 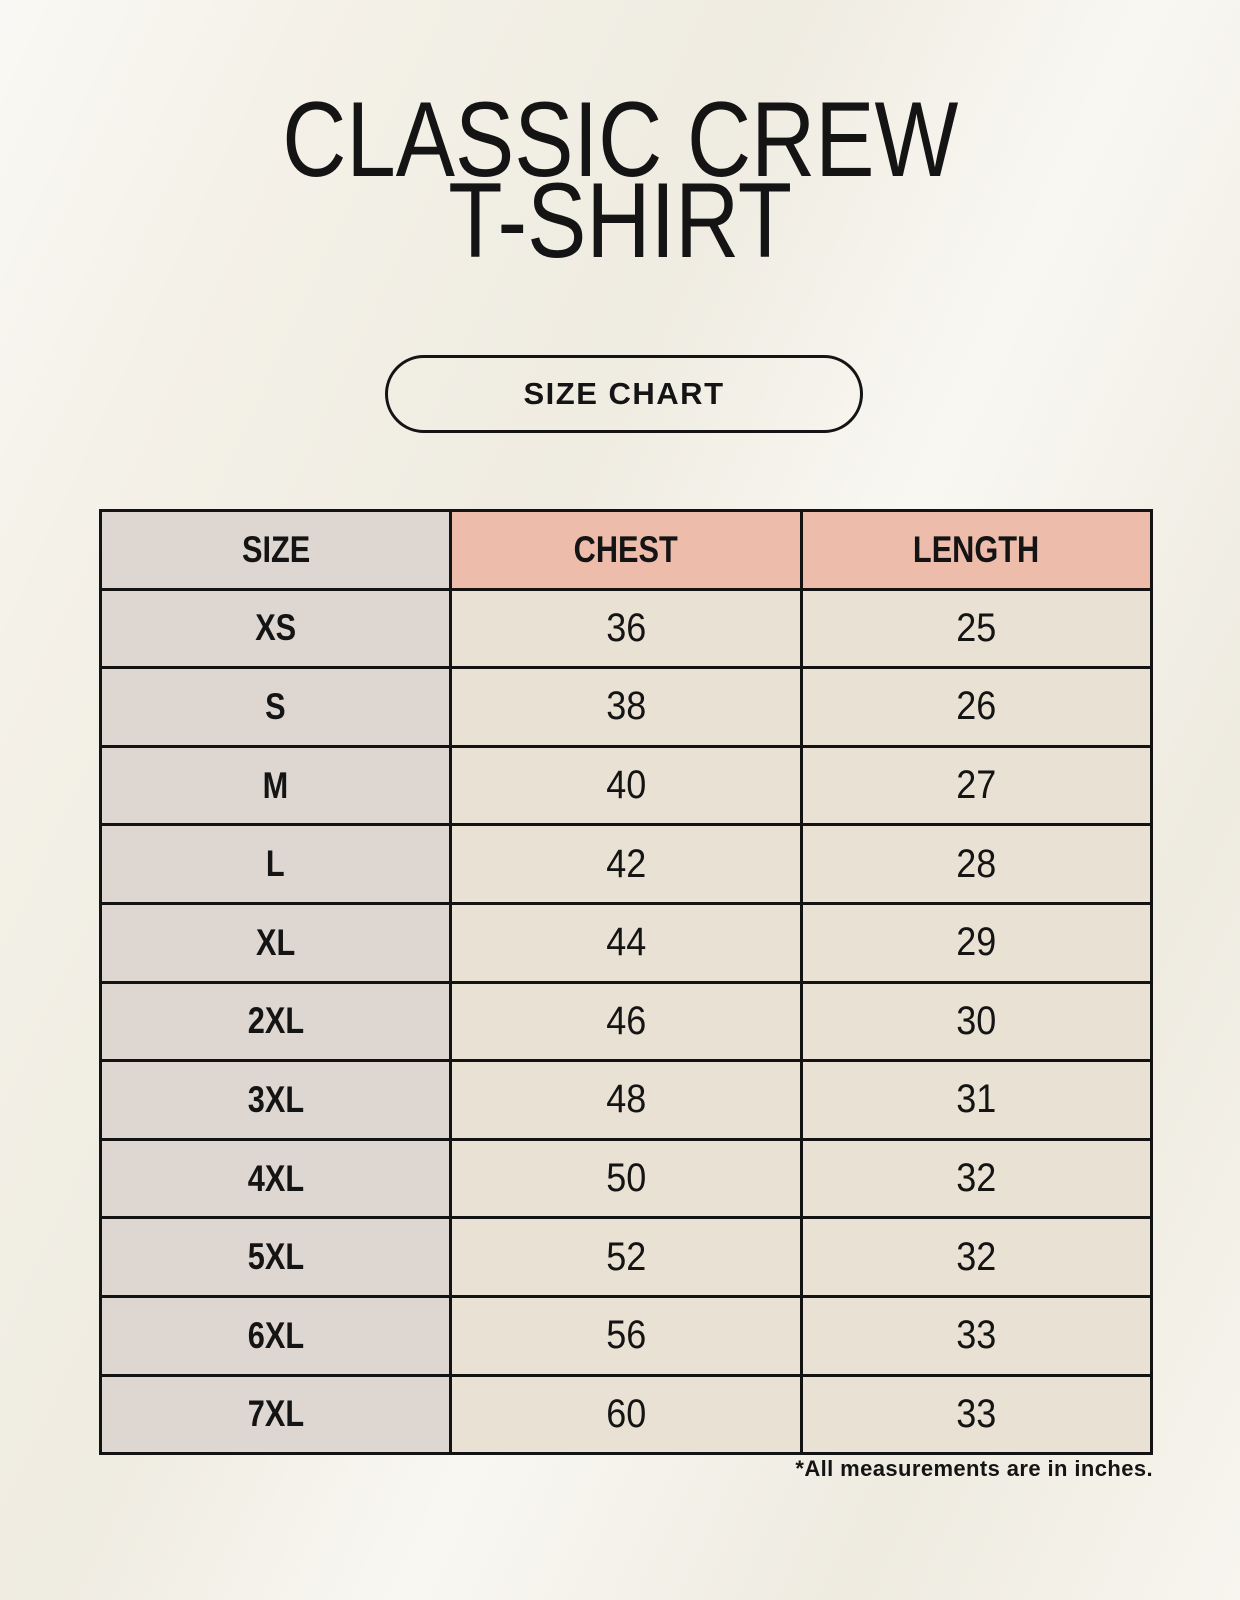 I want to click on length-value: 26, so click(x=976, y=706).